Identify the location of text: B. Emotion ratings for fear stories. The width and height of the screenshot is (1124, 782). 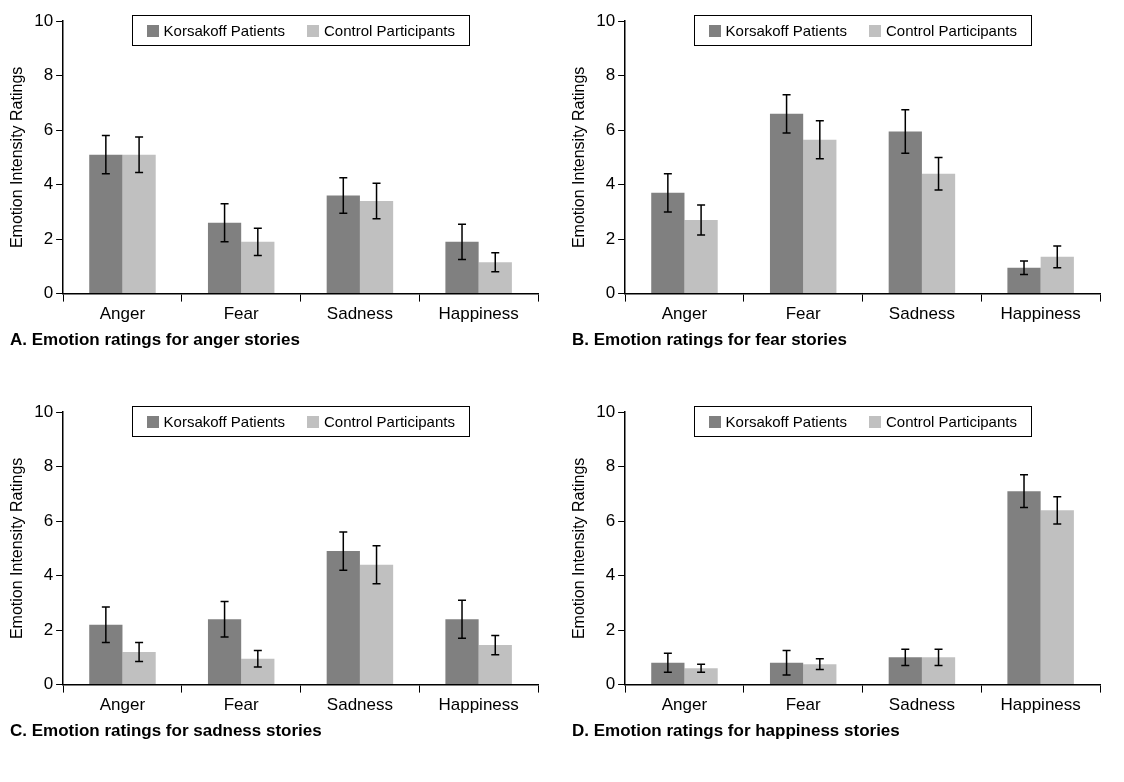
(709, 340).